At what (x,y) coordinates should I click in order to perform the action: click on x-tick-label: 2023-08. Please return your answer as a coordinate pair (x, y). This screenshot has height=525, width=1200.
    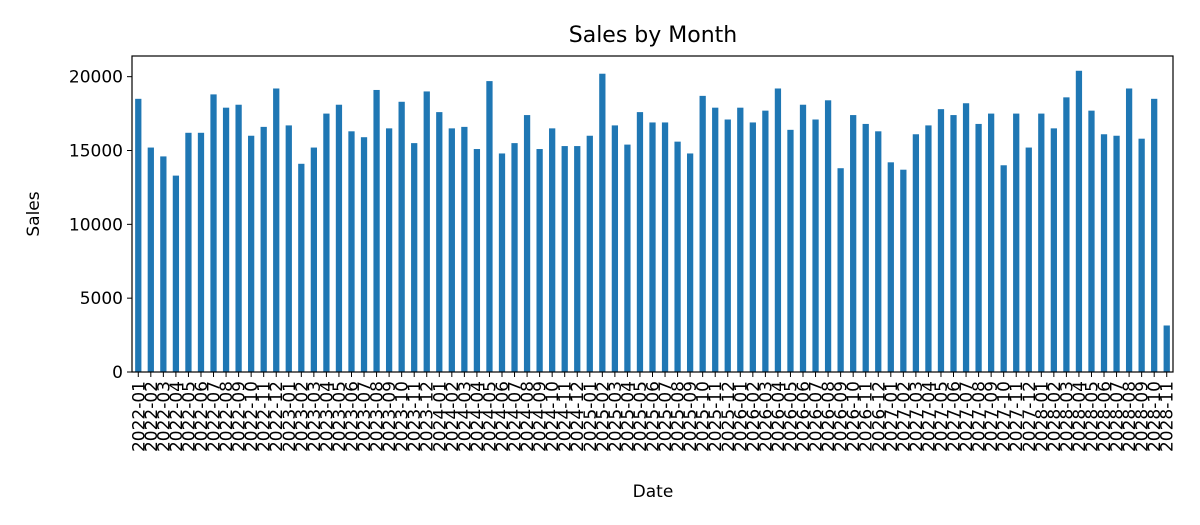
    Looking at the image, I should click on (378, 416).